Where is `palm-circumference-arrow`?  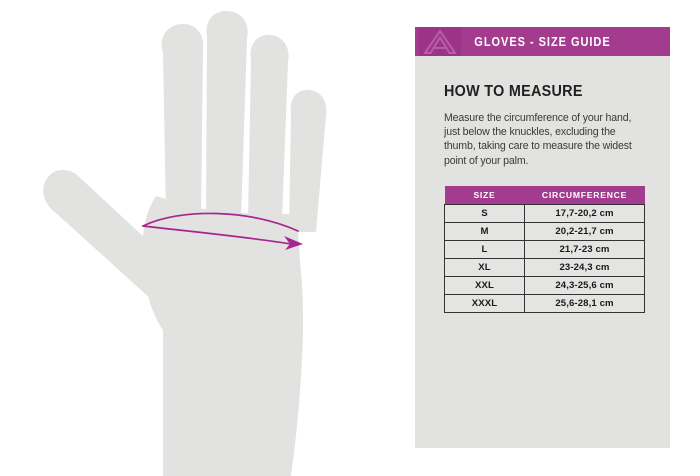
palm-circumference-arrow is located at coordinates (222, 231).